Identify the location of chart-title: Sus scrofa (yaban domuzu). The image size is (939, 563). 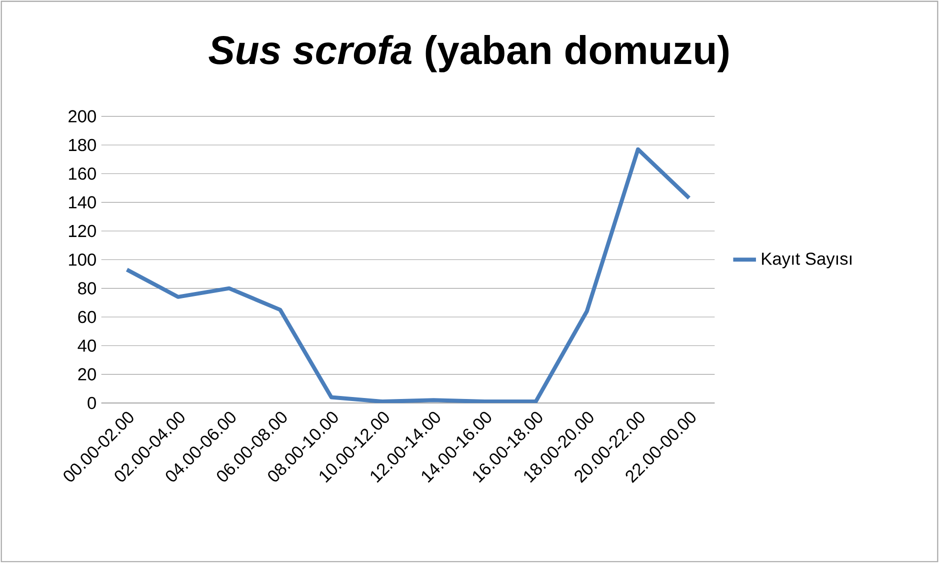
(468, 53).